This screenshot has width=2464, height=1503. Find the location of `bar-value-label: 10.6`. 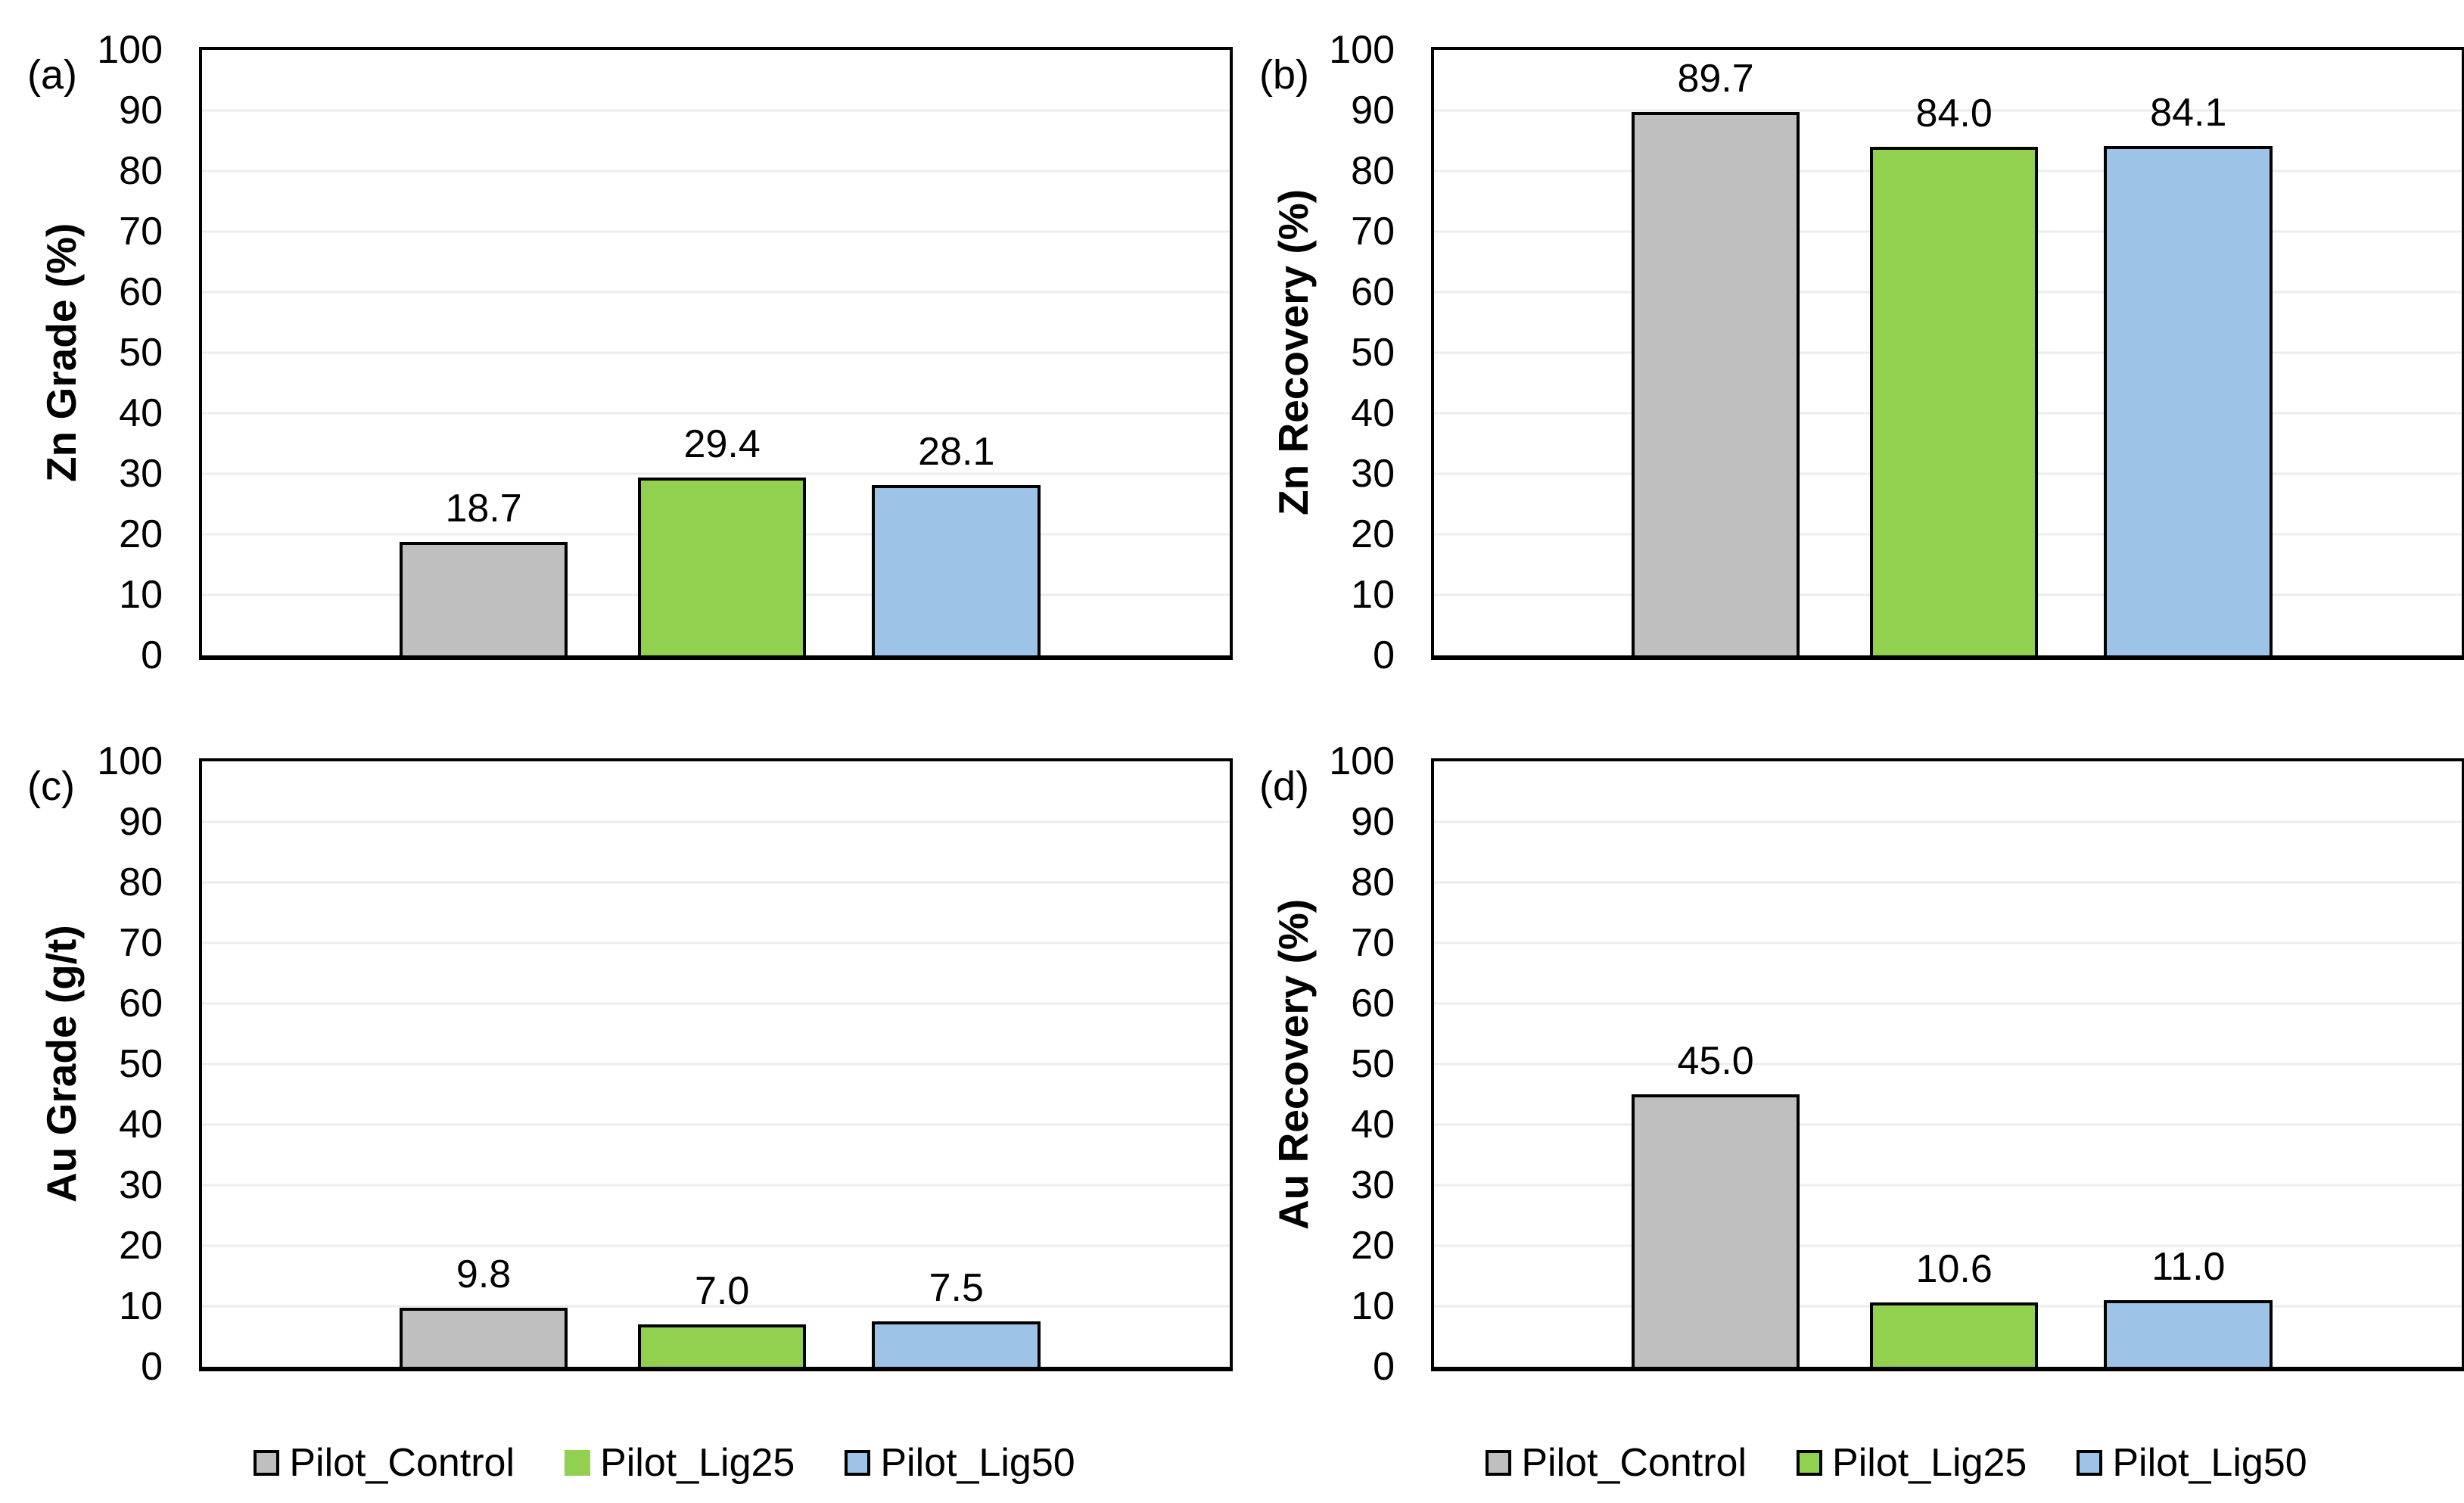

bar-value-label: 10.6 is located at coordinates (1954, 1269).